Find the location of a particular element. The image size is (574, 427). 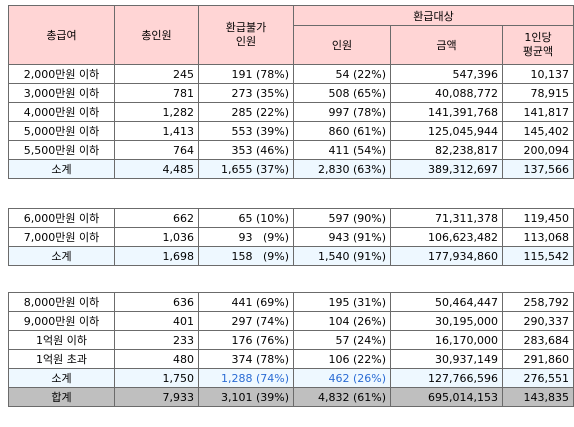

row-average: 291,860 is located at coordinates (538, 359).